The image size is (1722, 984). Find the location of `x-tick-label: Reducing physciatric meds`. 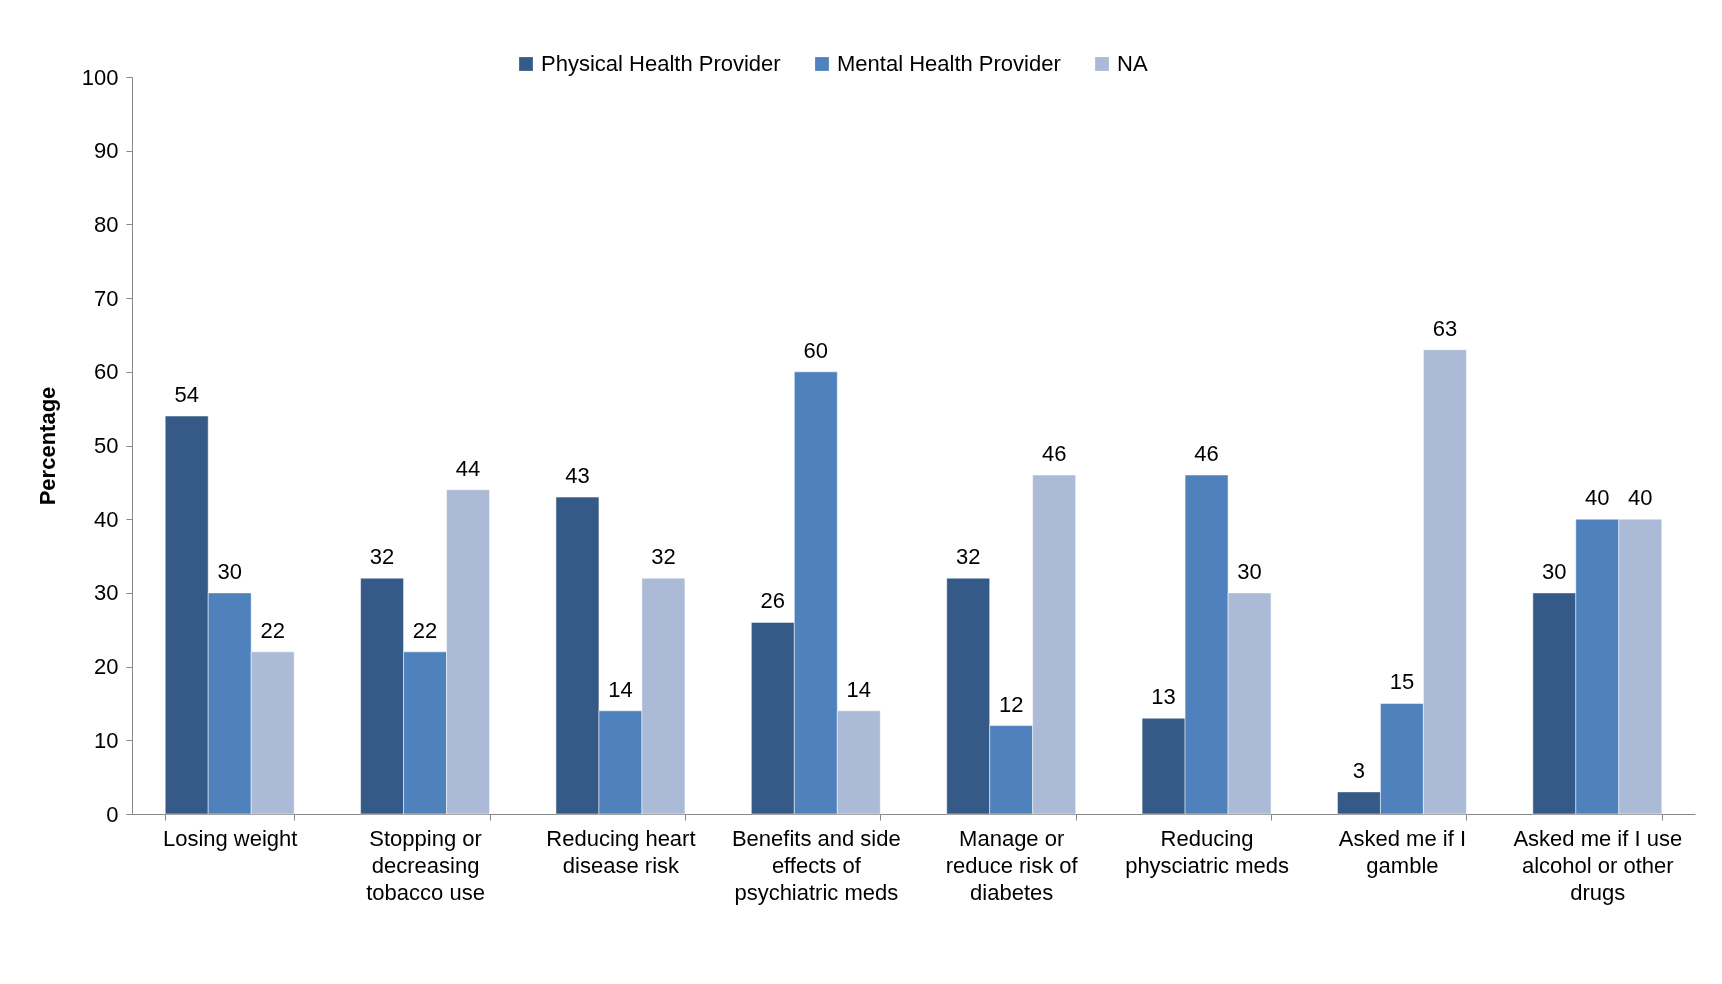

x-tick-label: Reducing physciatric meds is located at coordinates (1207, 851).